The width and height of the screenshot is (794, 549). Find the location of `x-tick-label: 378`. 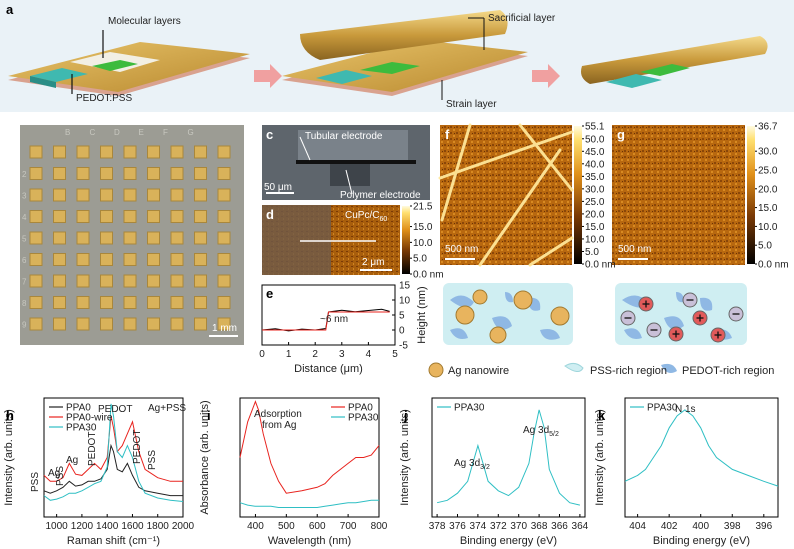

x-tick-label: 378 is located at coordinates (437, 526).